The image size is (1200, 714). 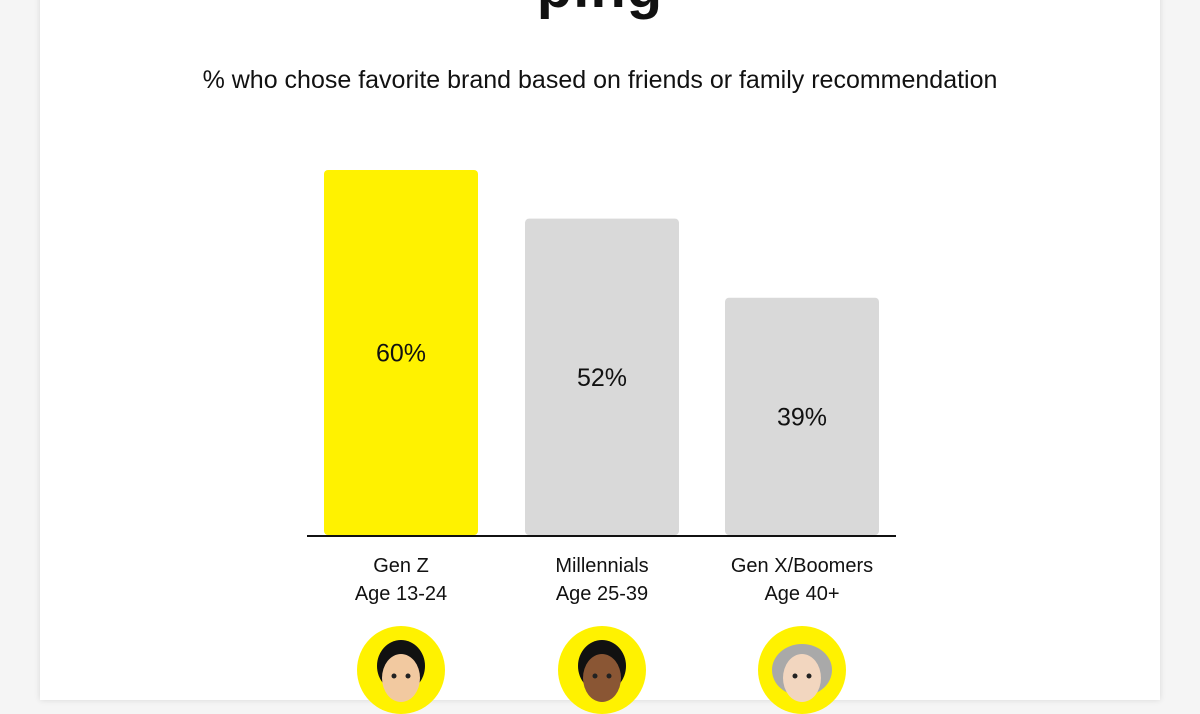 I want to click on bar-value-label: 60%, so click(x=401, y=354).